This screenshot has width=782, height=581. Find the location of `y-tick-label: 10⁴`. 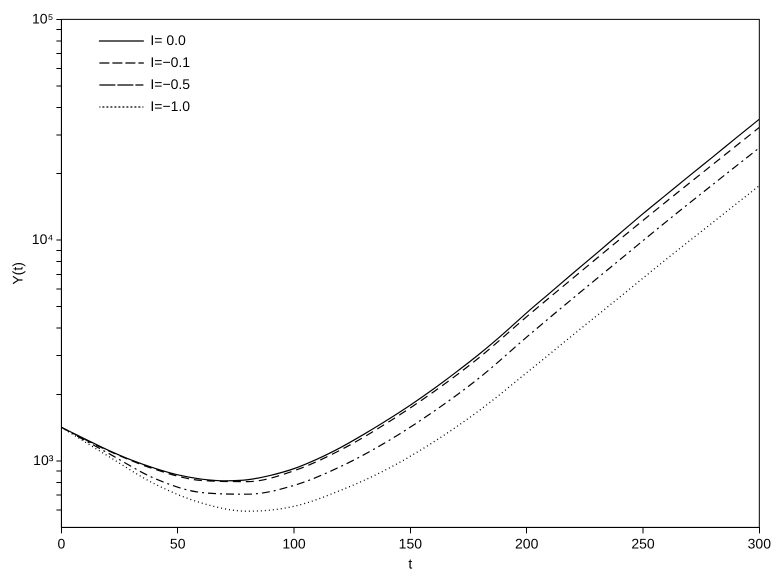

y-tick-label: 10⁴ is located at coordinates (43, 239).